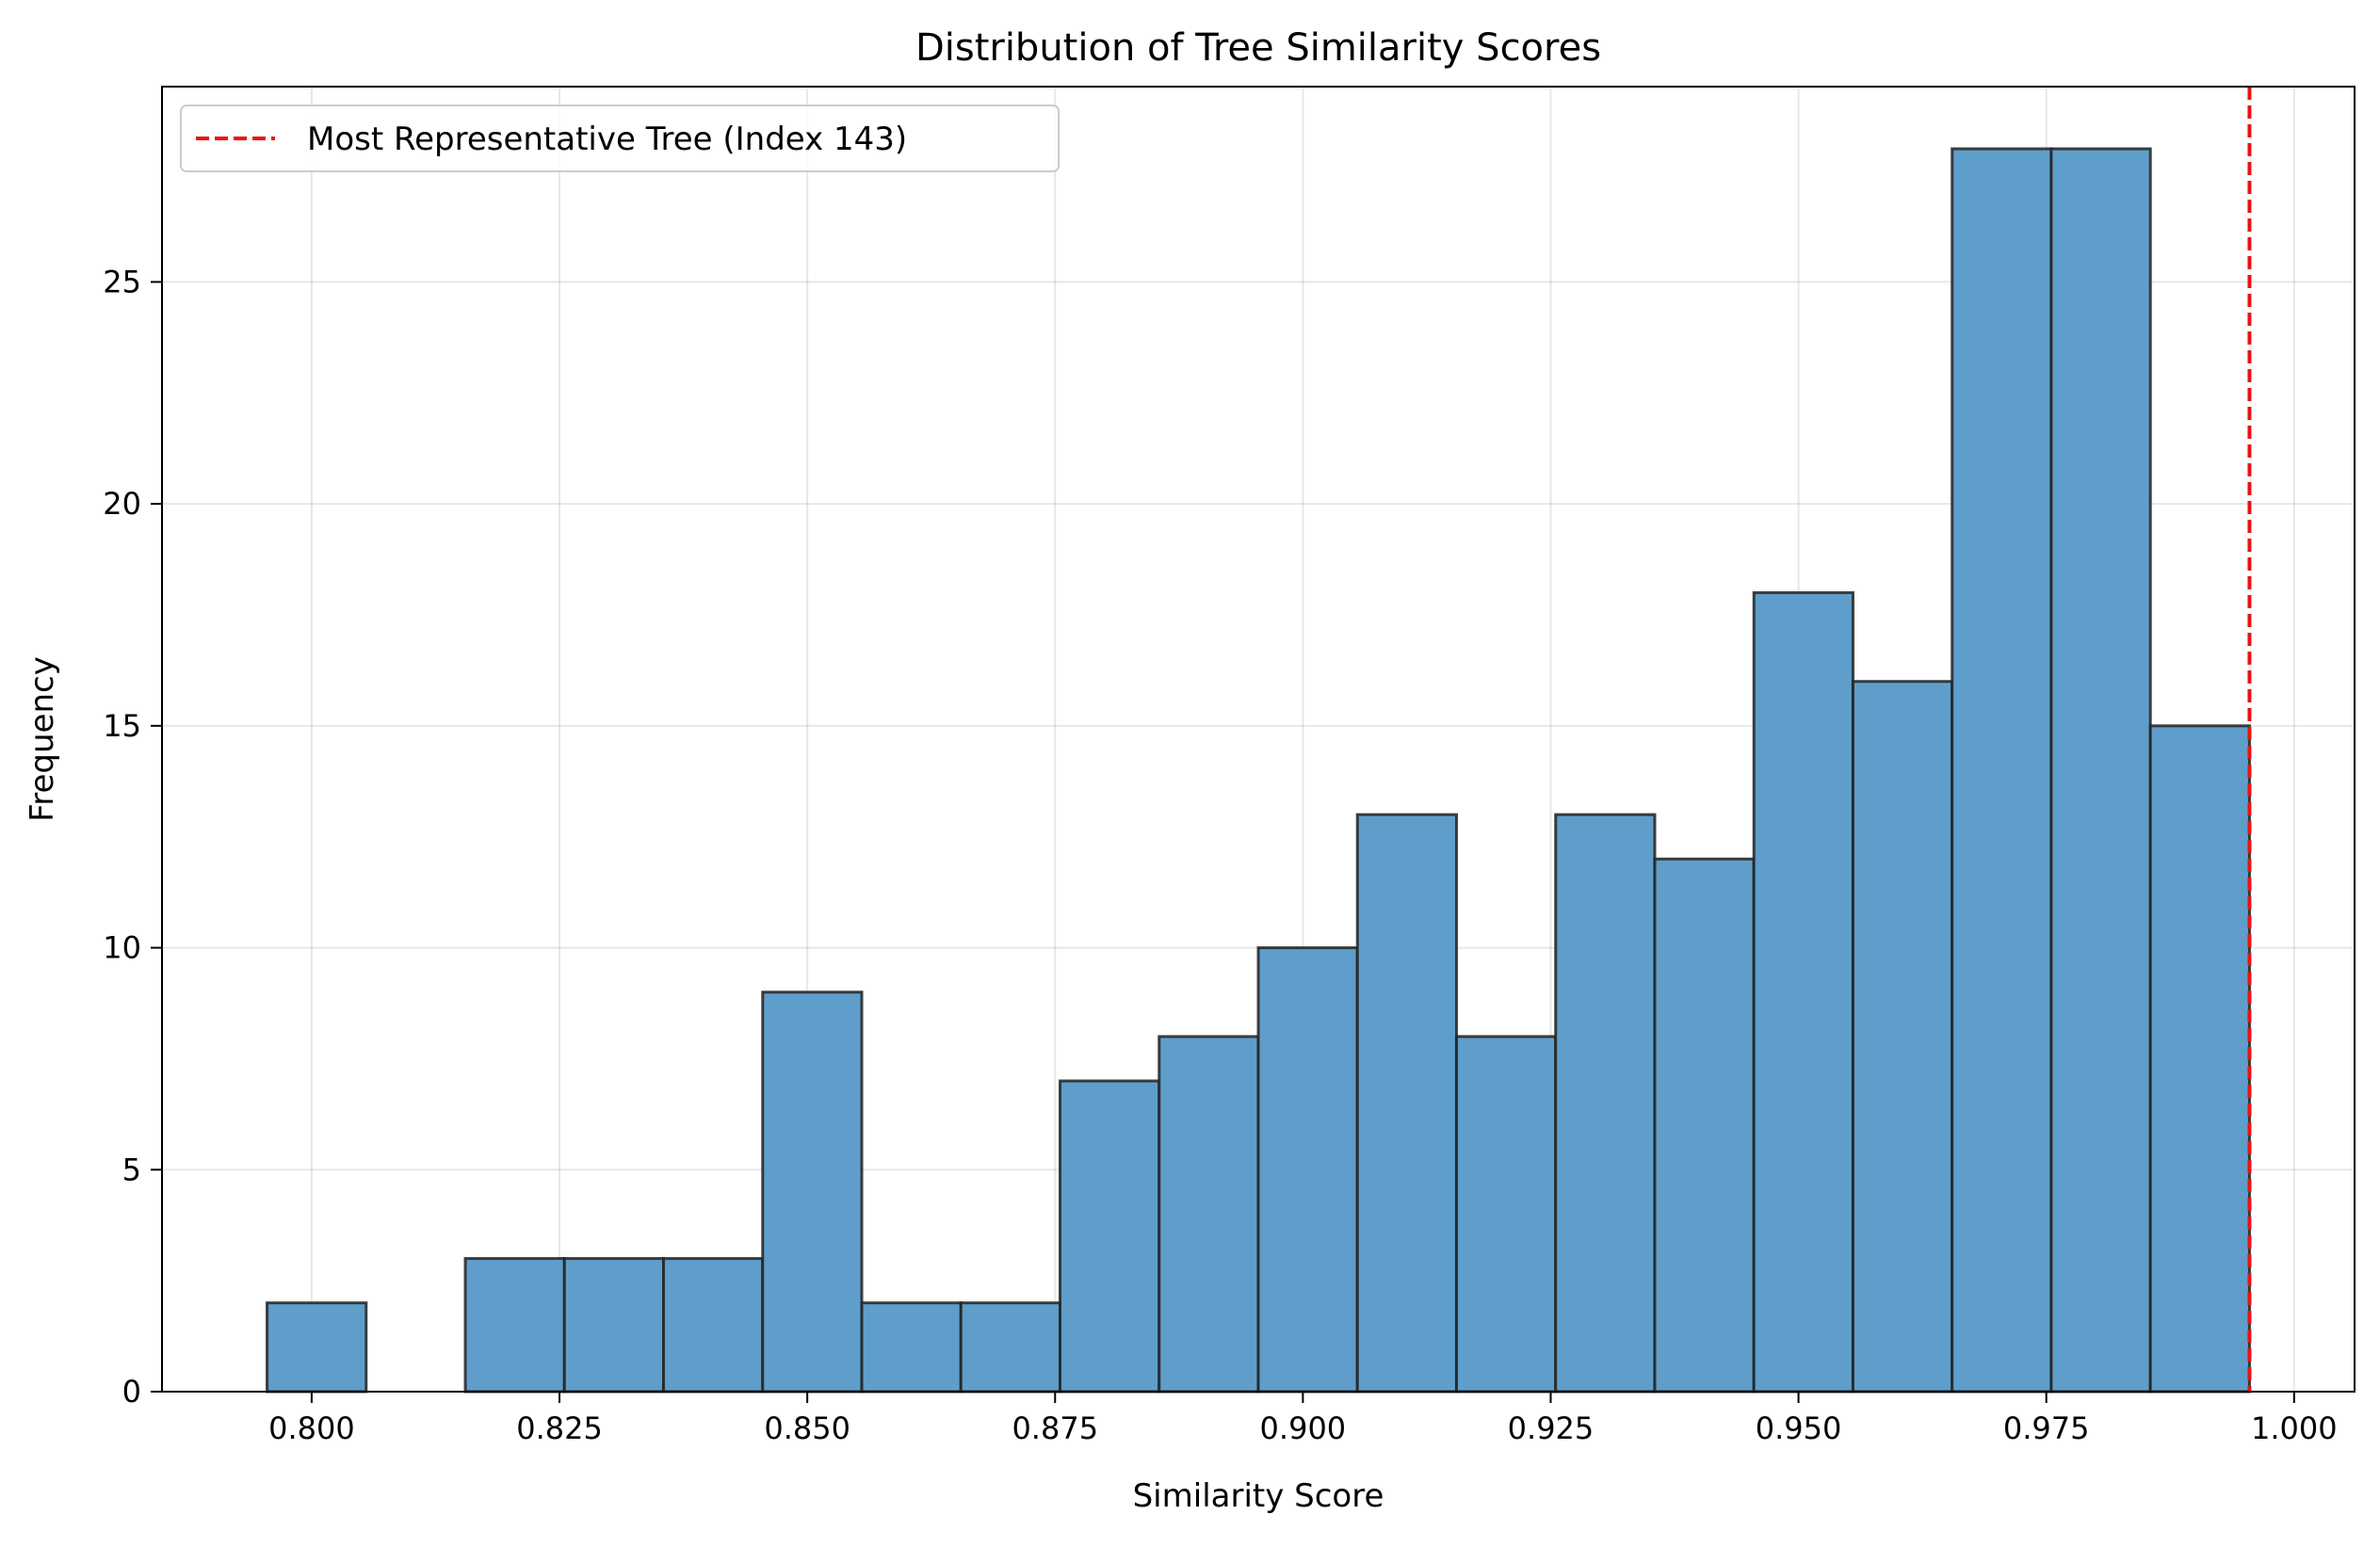 The height and width of the screenshot is (1547, 2380). I want to click on x-tick-label: 0.800, so click(311, 1428).